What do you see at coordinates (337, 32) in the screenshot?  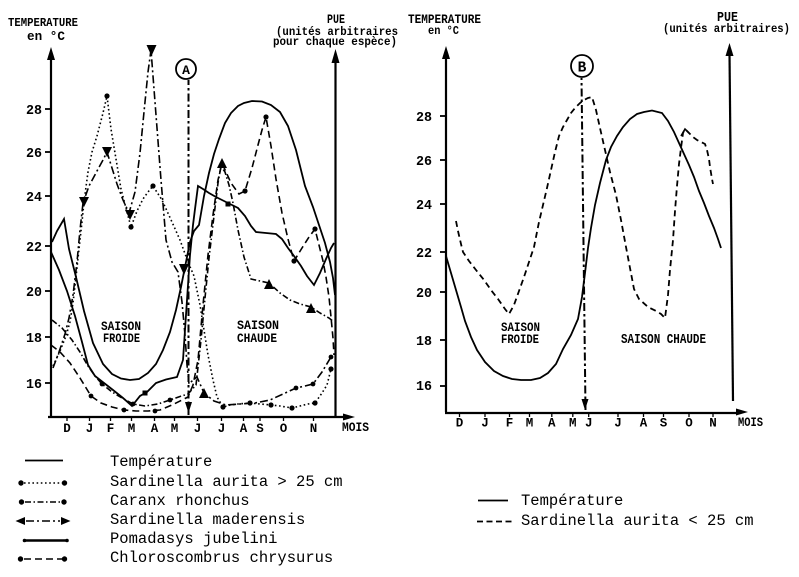 I see `svg-text: (unités arbitraires` at bounding box center [337, 32].